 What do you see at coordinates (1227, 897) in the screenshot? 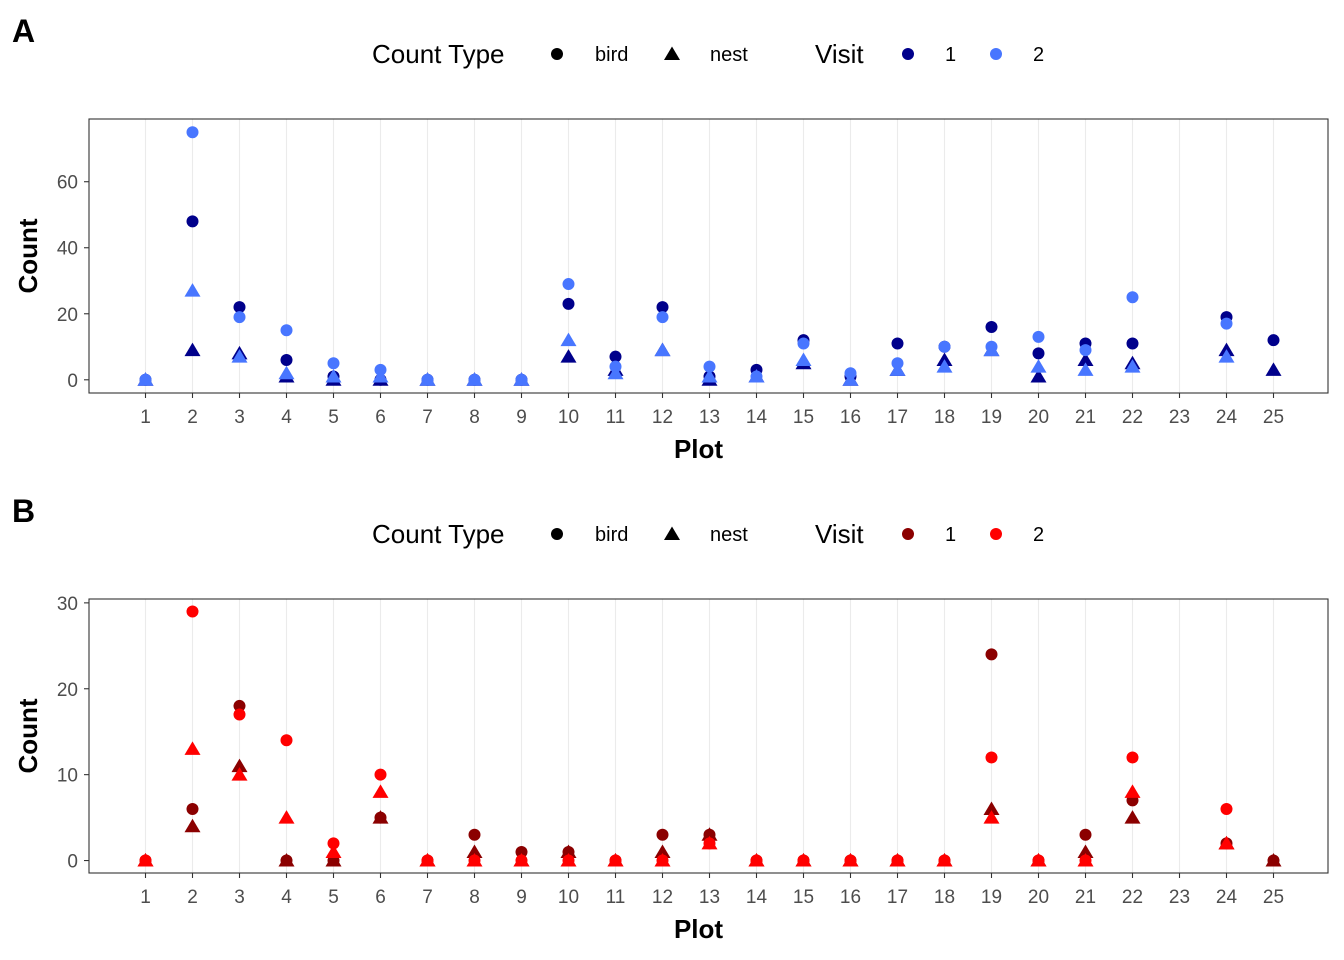
I see `x-tick-label: 24` at bounding box center [1227, 897].